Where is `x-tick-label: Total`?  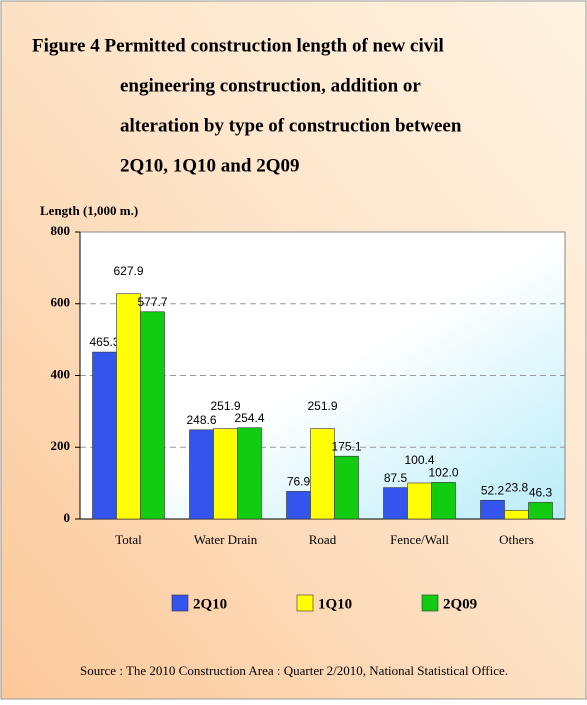
x-tick-label: Total is located at coordinates (128, 539).